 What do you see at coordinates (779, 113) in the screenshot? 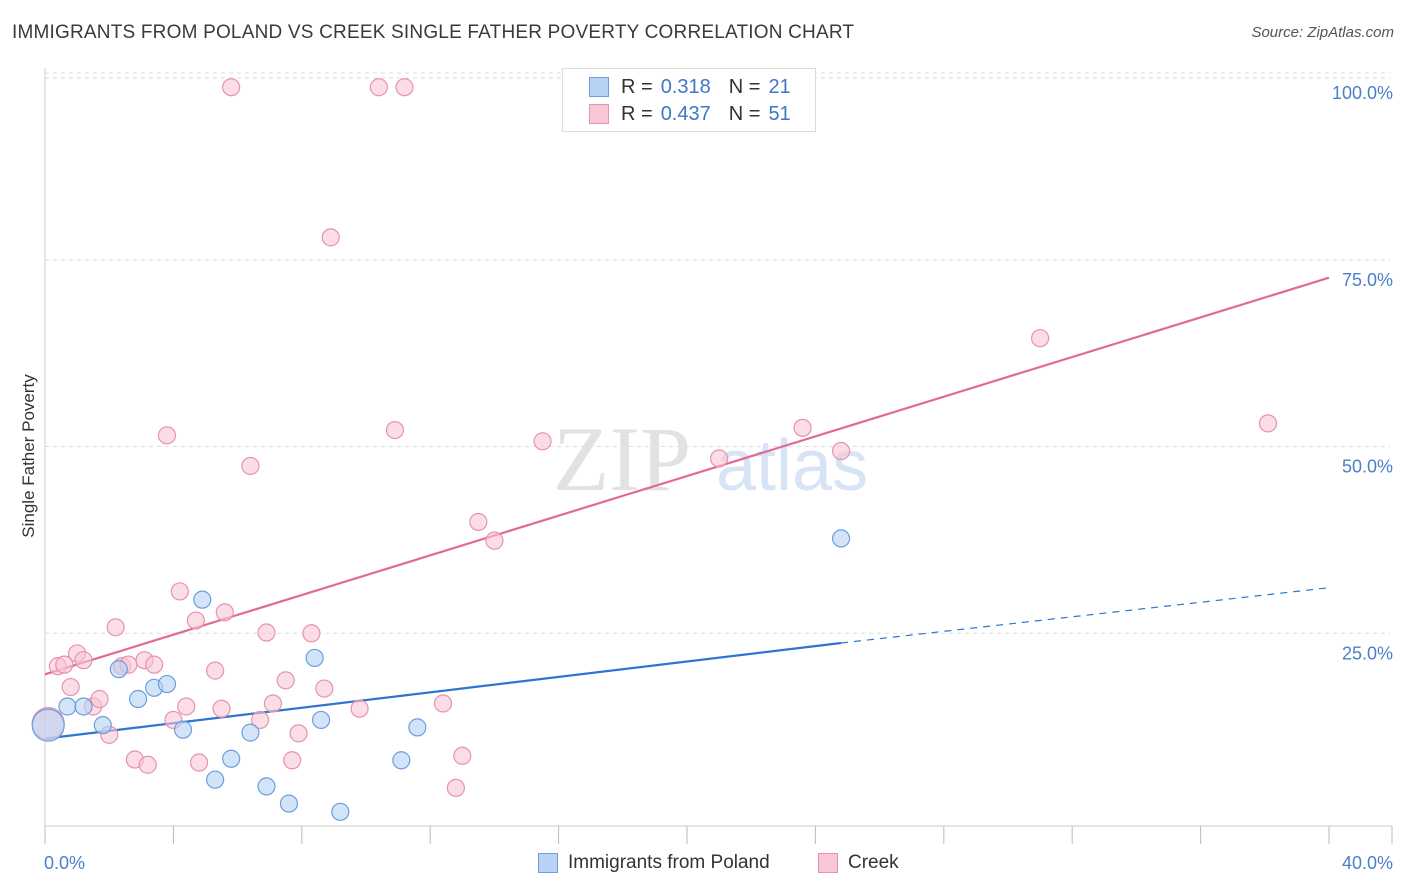
I see `legend-n-value: 51` at bounding box center [779, 113].